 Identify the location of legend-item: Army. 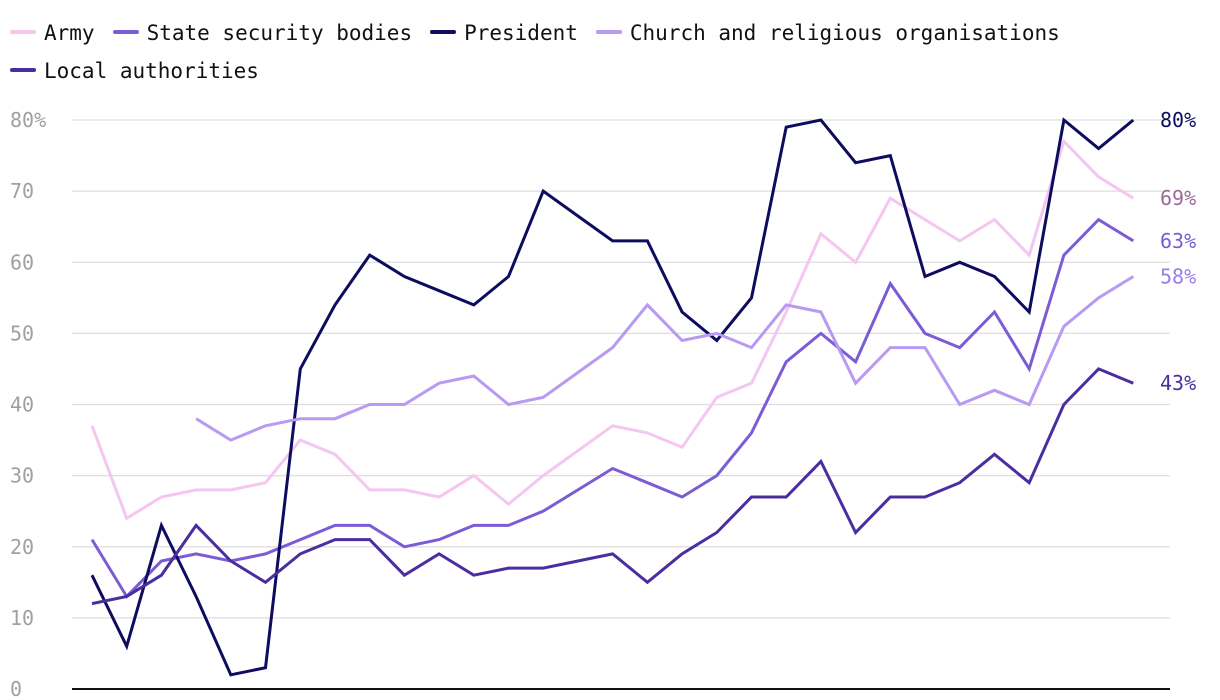
(52, 33).